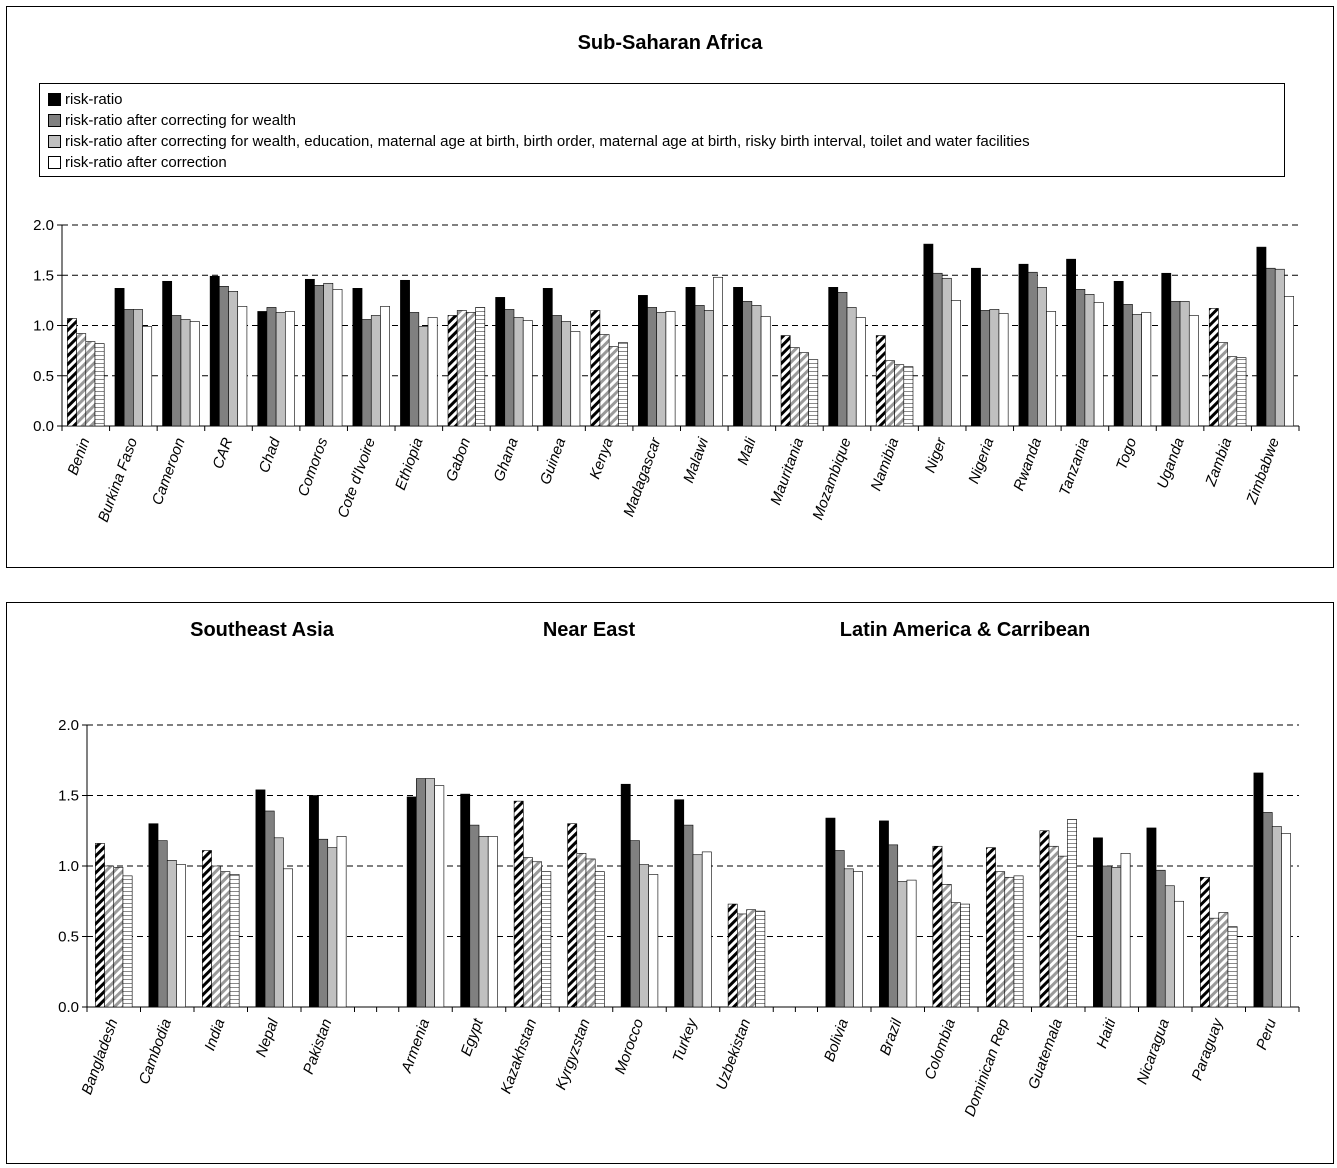  What do you see at coordinates (1241, 392) in the screenshot?
I see `bar-zambia-corrected` at bounding box center [1241, 392].